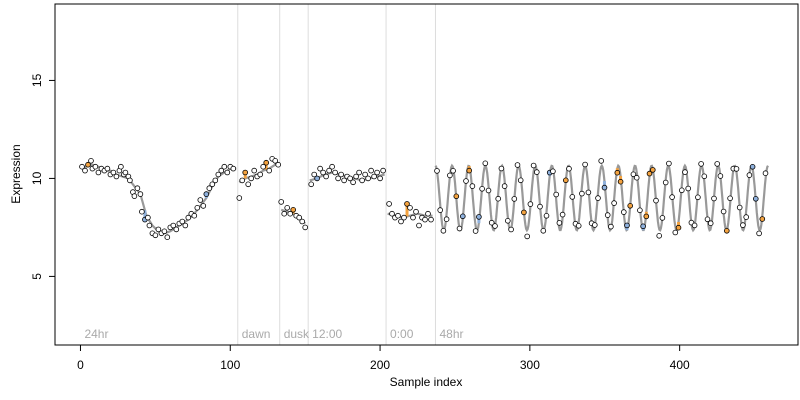  What do you see at coordinates (380, 365) in the screenshot?
I see `x-tick-label: 200` at bounding box center [380, 365].